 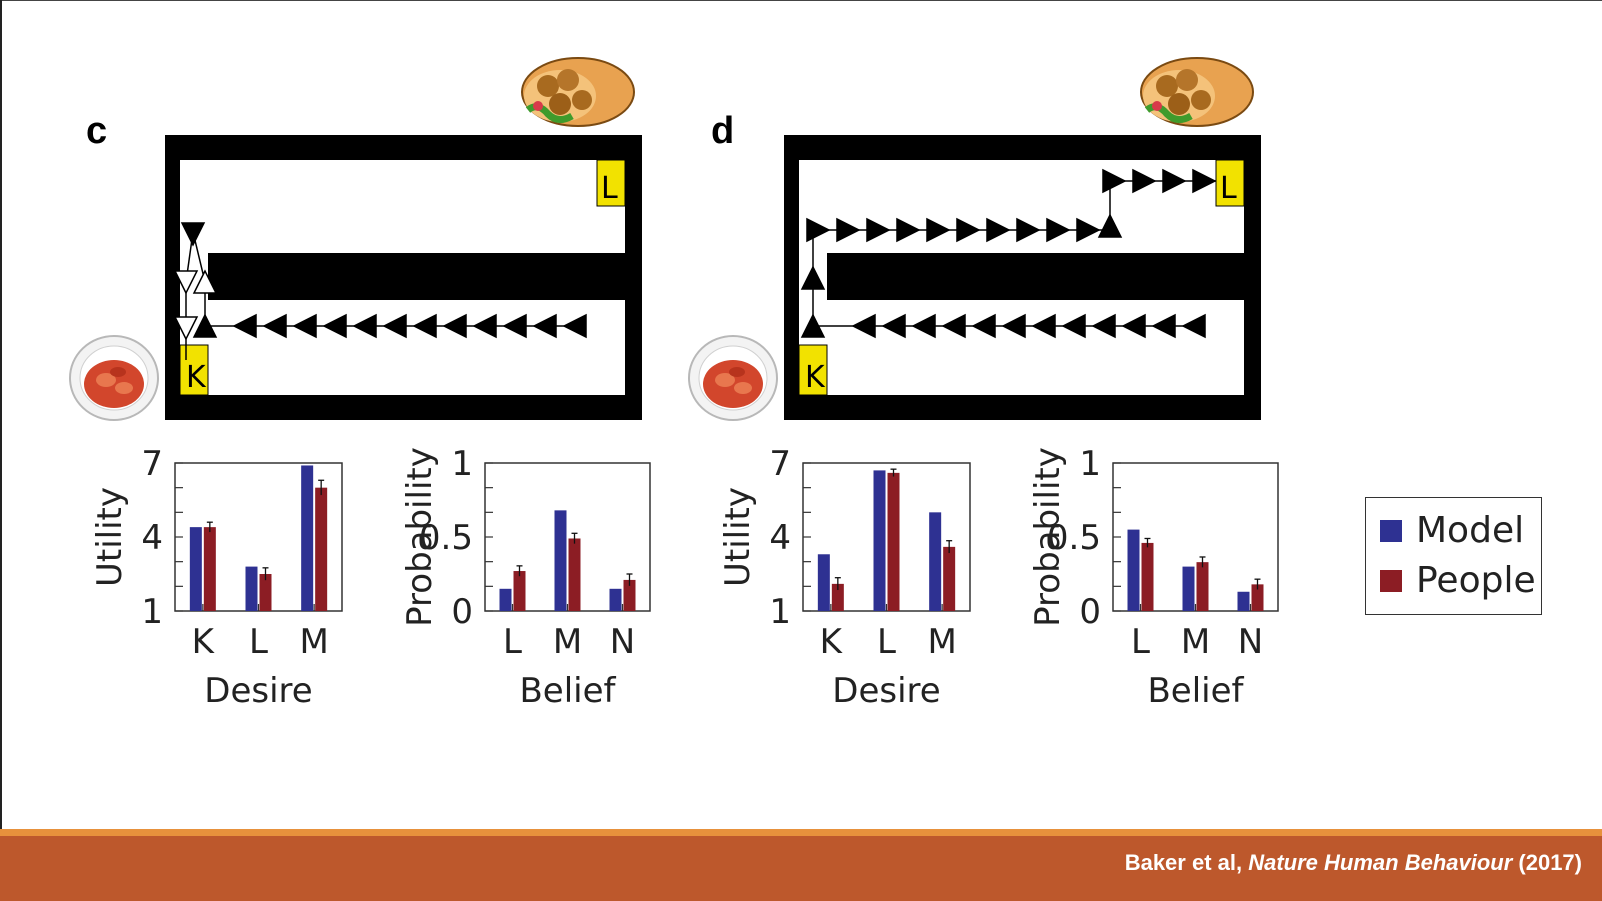 What do you see at coordinates (1257, 597) in the screenshot?
I see `bar-people-N` at bounding box center [1257, 597].